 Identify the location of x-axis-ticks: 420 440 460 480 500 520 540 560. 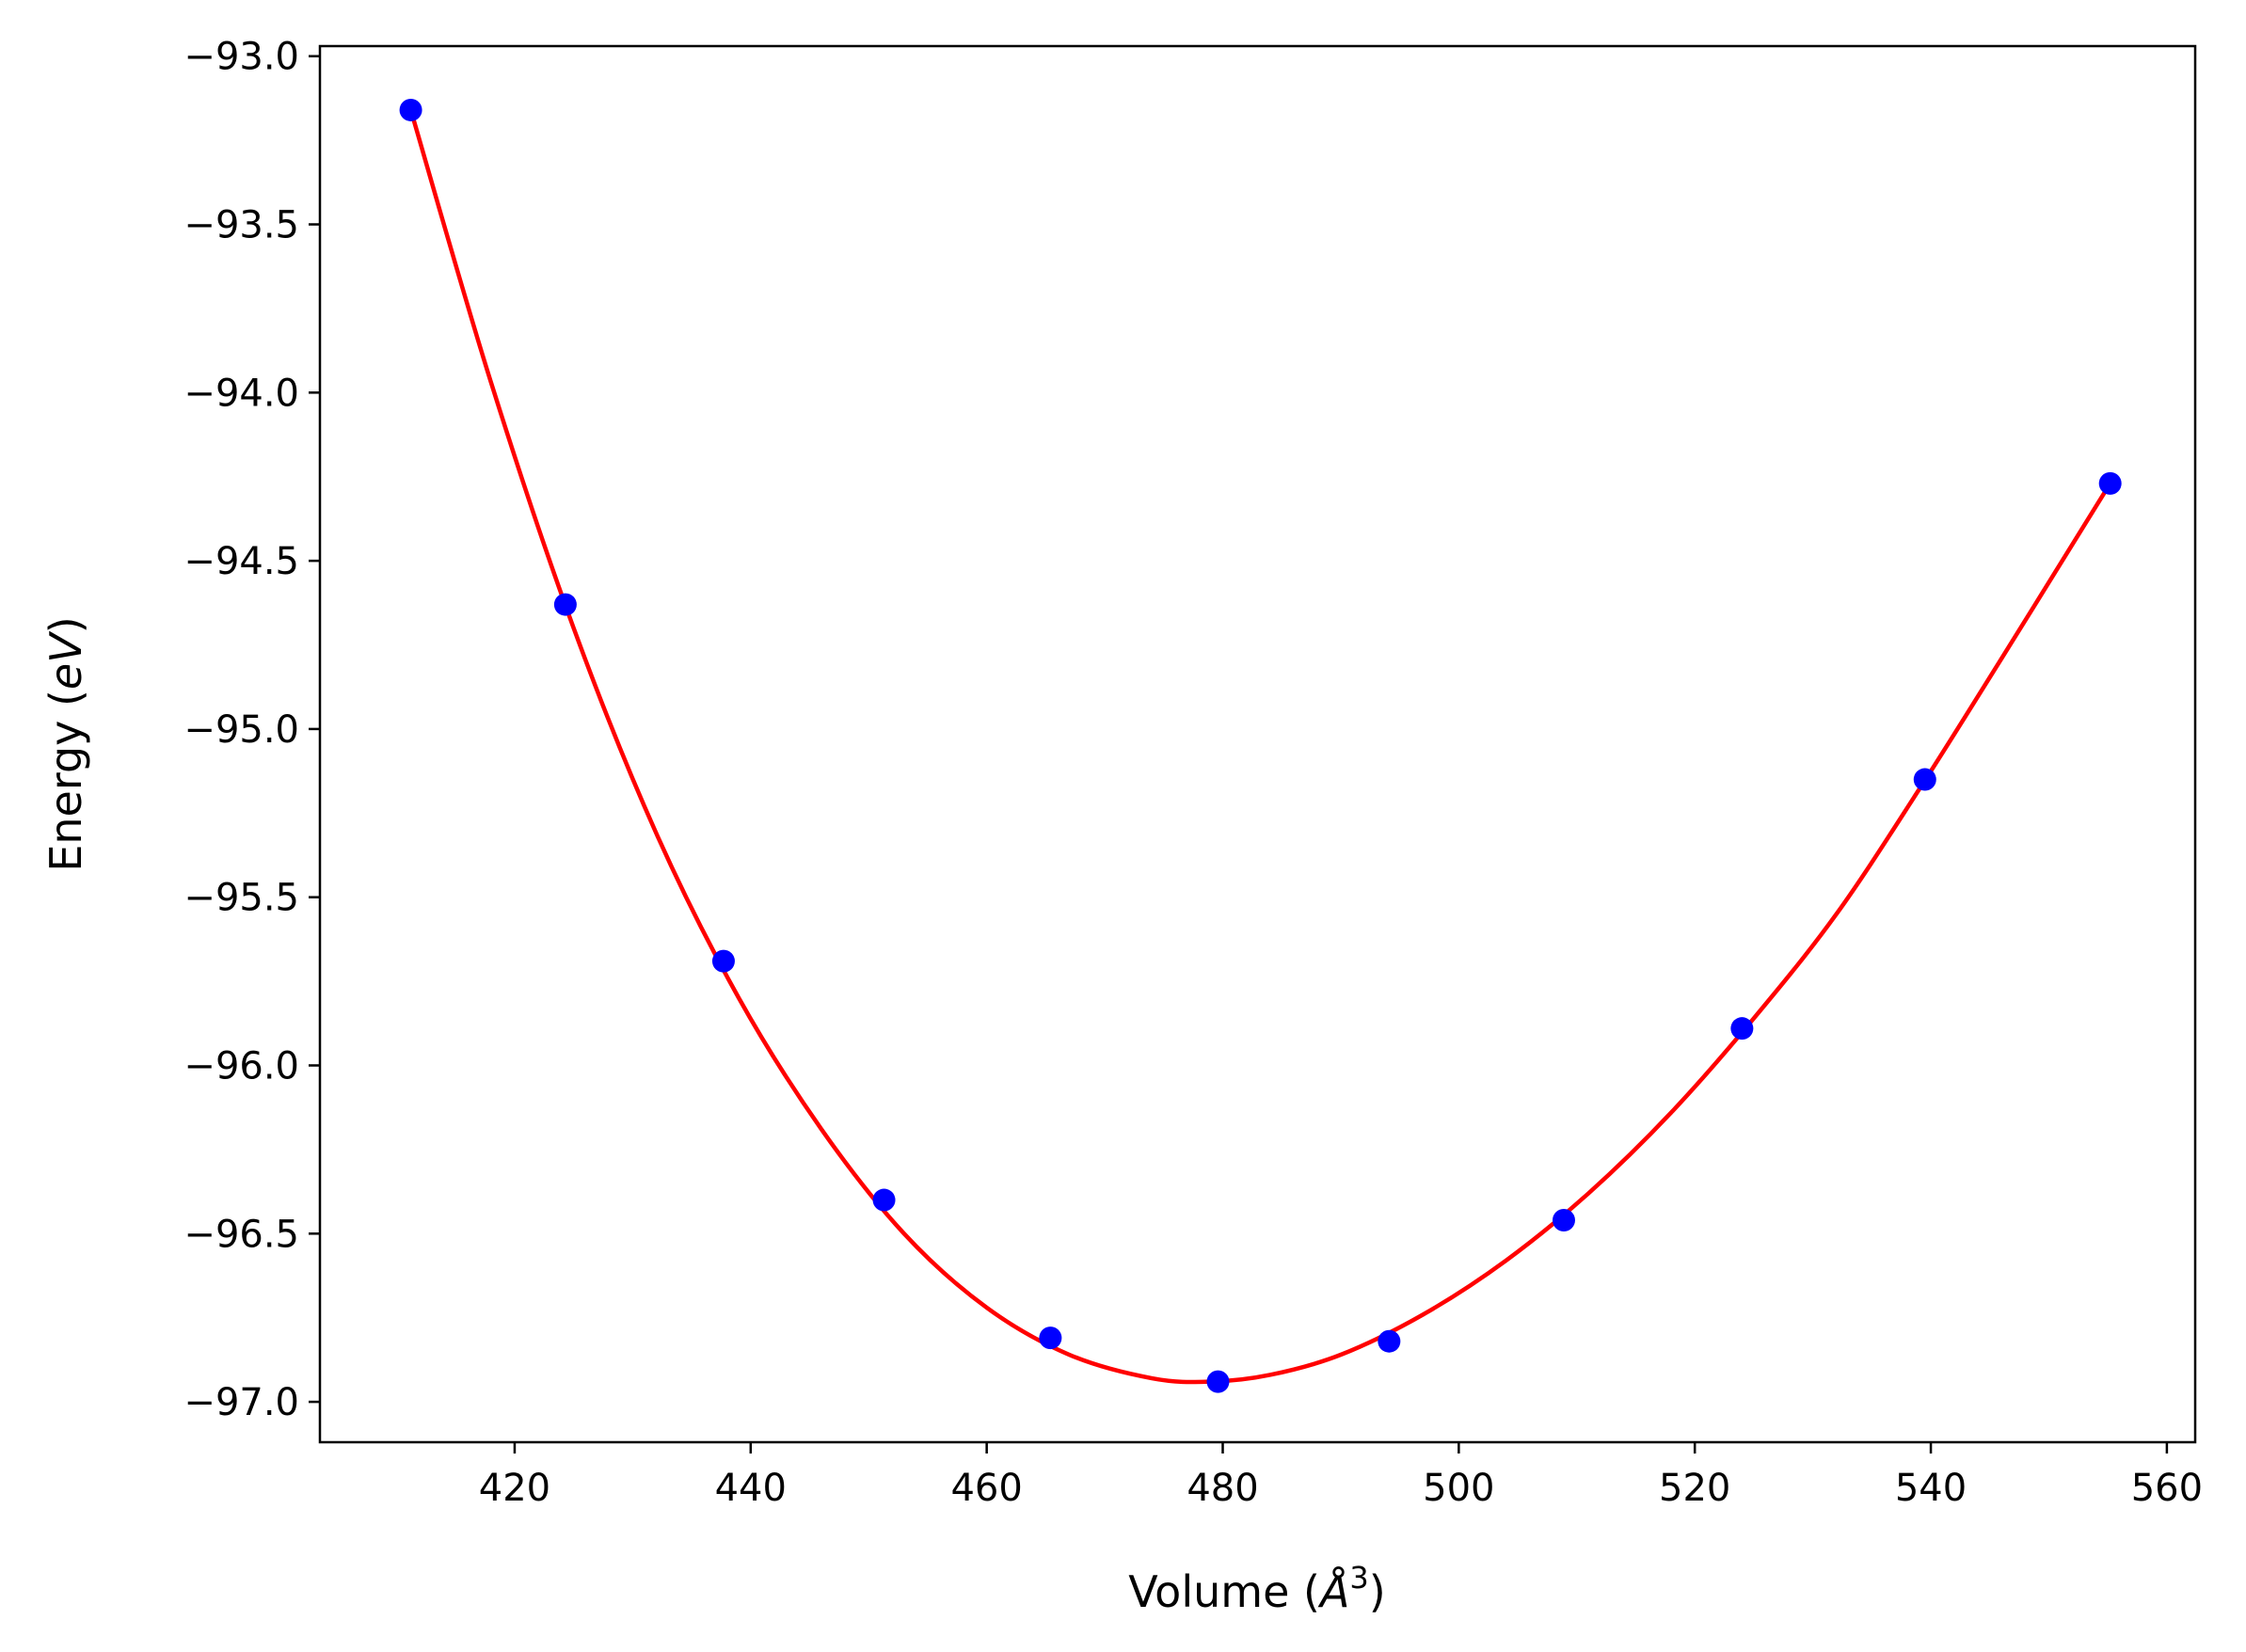
(1341, 1476).